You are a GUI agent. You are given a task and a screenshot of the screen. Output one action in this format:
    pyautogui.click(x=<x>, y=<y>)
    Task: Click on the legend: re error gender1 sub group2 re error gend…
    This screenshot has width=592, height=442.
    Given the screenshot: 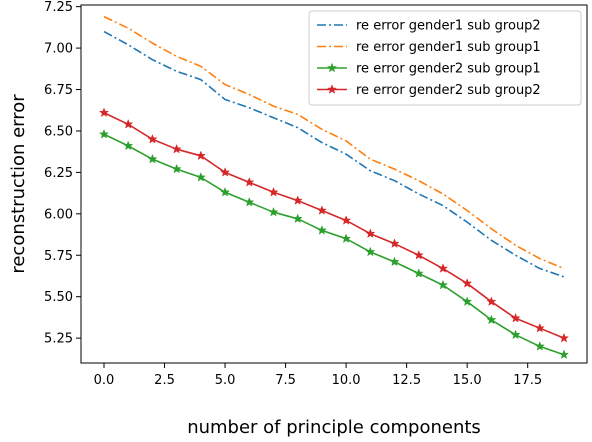 What is the action you would take?
    pyautogui.click(x=445, y=58)
    